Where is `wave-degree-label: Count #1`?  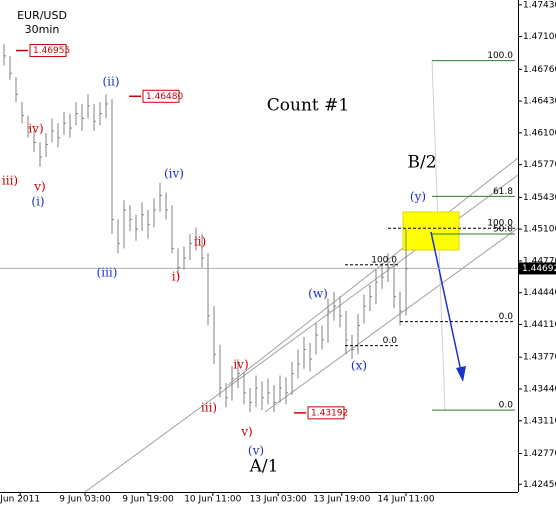 wave-degree-label: Count #1 is located at coordinates (308, 106).